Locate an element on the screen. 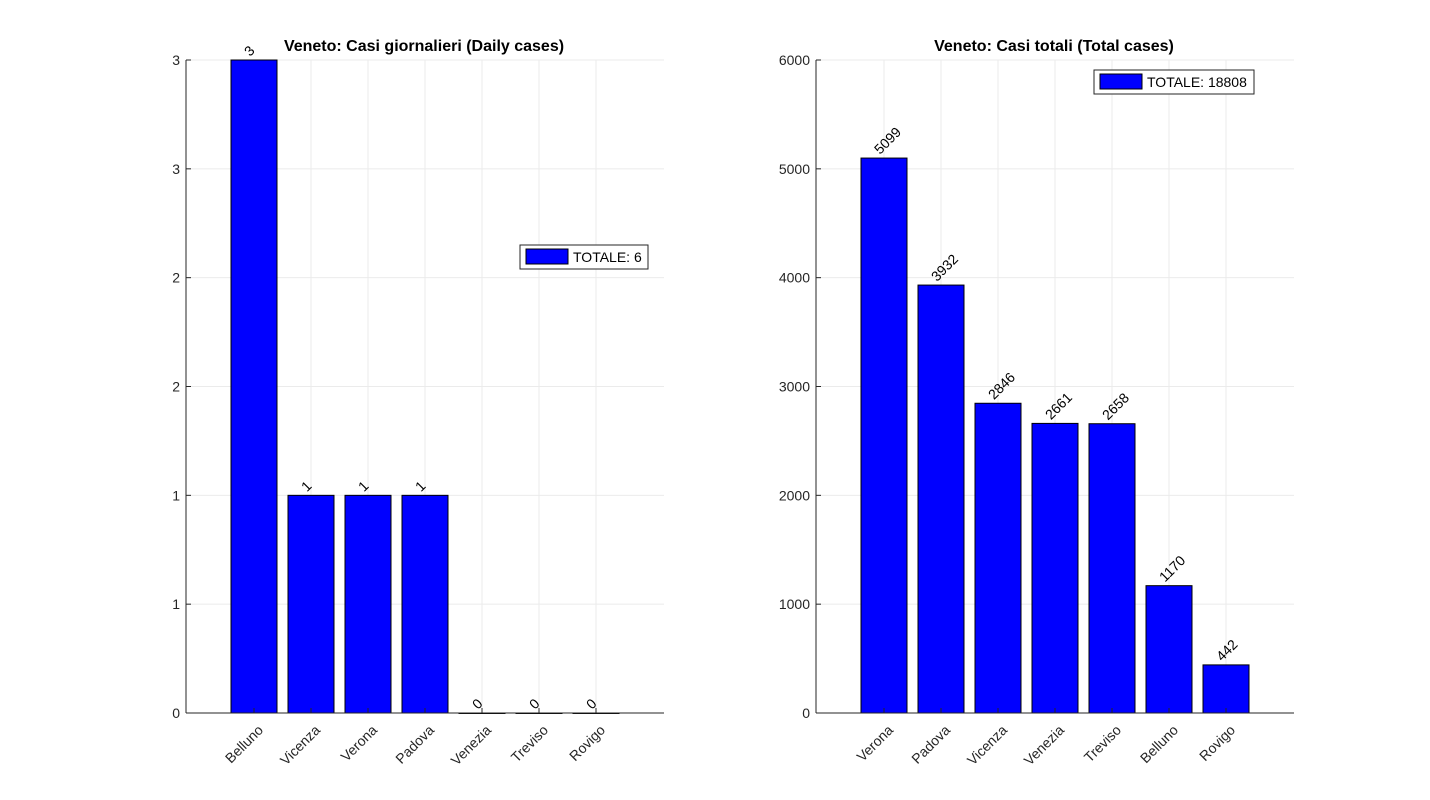 The image size is (1430, 800). data-label: 5099 is located at coordinates (887, 140).